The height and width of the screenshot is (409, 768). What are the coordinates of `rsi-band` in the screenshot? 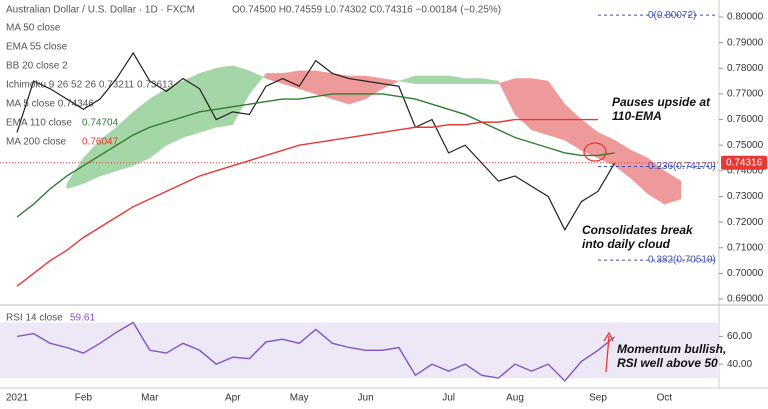 It's located at (359, 350).